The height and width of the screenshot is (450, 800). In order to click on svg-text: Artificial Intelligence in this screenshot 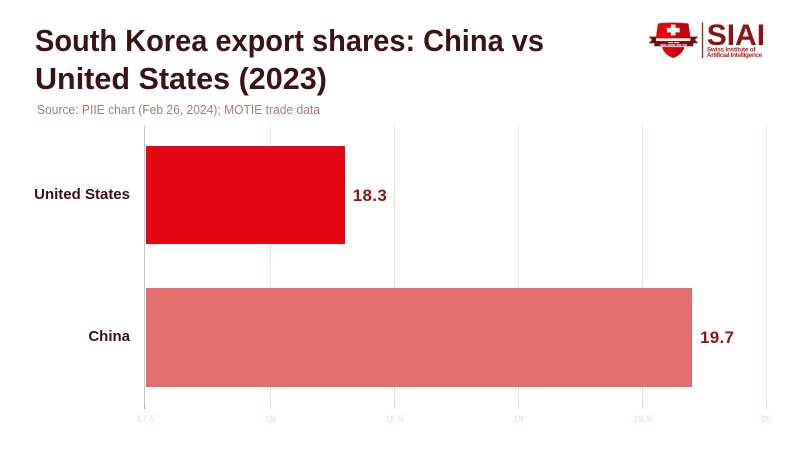, I will do `click(735, 55)`.